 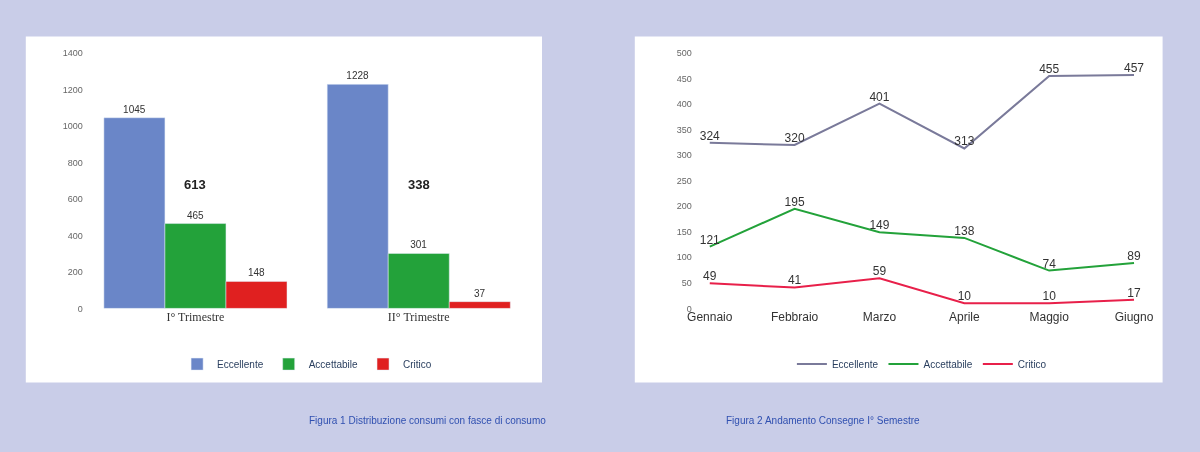 I want to click on text: Figura 1 Distribuzione consumi con fasce di consumo, so click(x=428, y=420).